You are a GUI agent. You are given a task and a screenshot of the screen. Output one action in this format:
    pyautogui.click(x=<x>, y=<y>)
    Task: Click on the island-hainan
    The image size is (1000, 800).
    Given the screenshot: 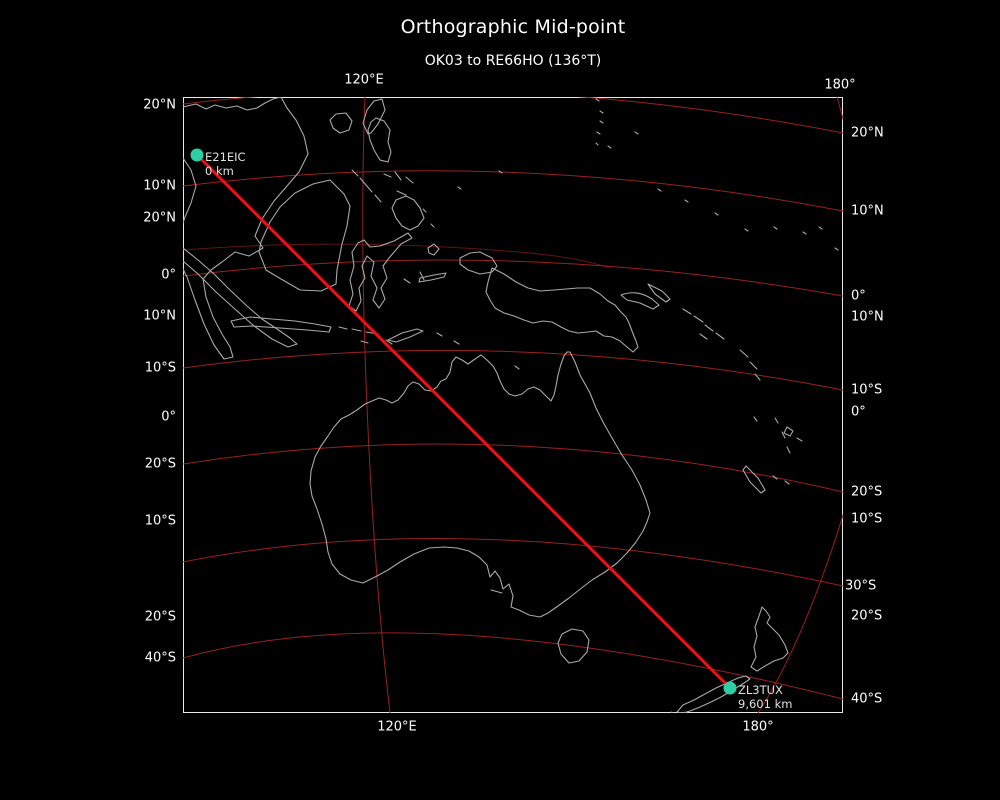 What is the action you would take?
    pyautogui.click(x=341, y=123)
    